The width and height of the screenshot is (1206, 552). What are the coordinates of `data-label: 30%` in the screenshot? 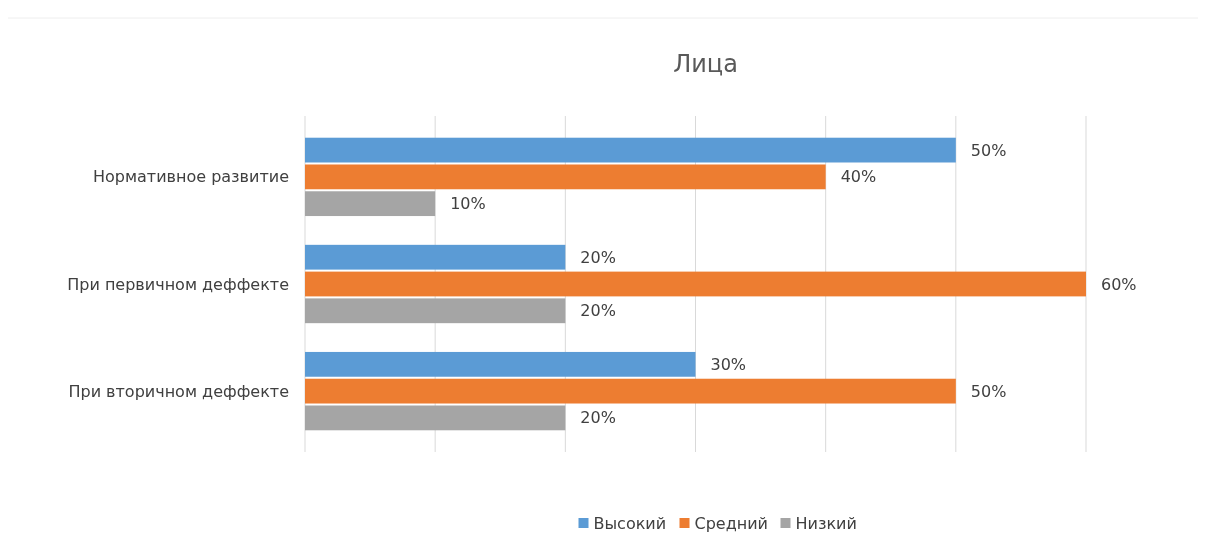 It's located at (728, 364).